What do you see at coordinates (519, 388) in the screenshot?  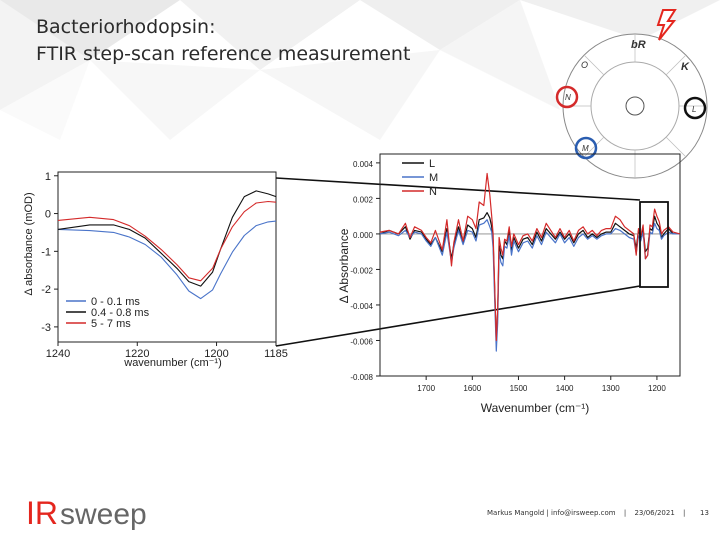 I see `x-tick-label: 1500` at bounding box center [519, 388].